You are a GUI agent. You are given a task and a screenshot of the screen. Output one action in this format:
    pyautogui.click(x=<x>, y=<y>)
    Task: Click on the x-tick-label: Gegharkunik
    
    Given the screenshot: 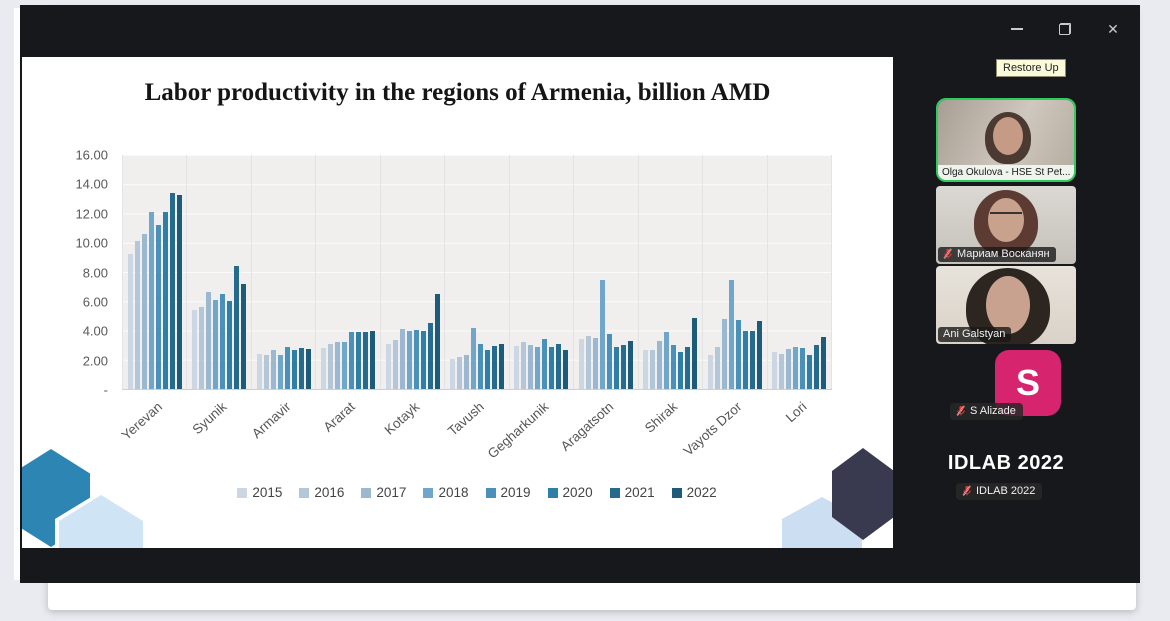 What is the action you would take?
    pyautogui.click(x=518, y=430)
    